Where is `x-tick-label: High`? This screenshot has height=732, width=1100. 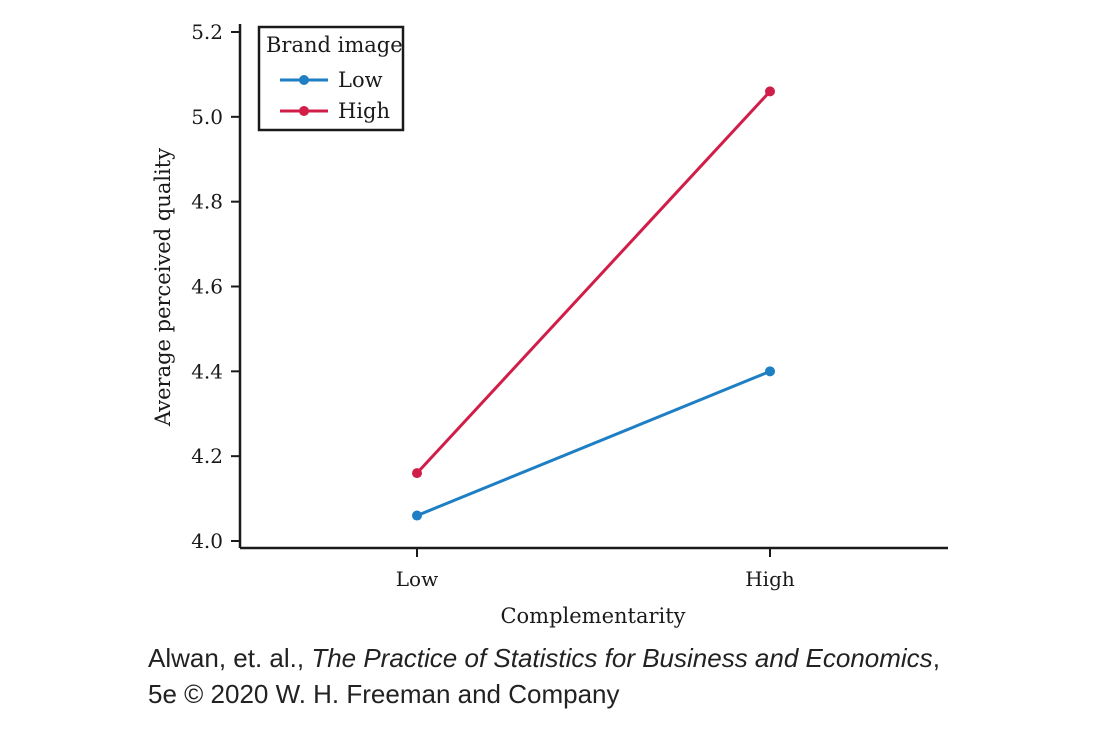 x-tick-label: High is located at coordinates (770, 579).